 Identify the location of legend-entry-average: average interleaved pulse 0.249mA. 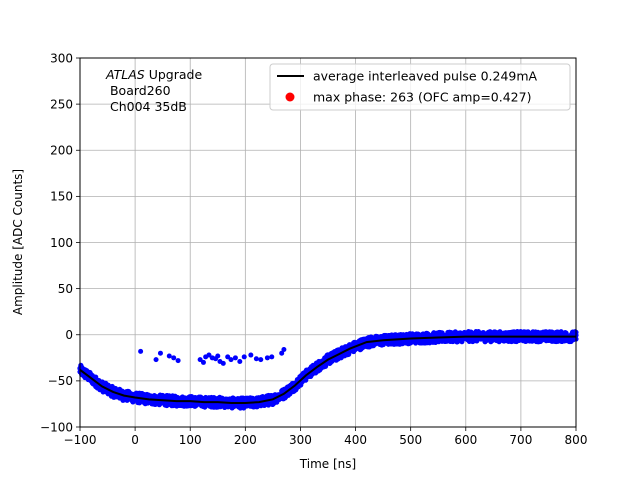
(425, 76).